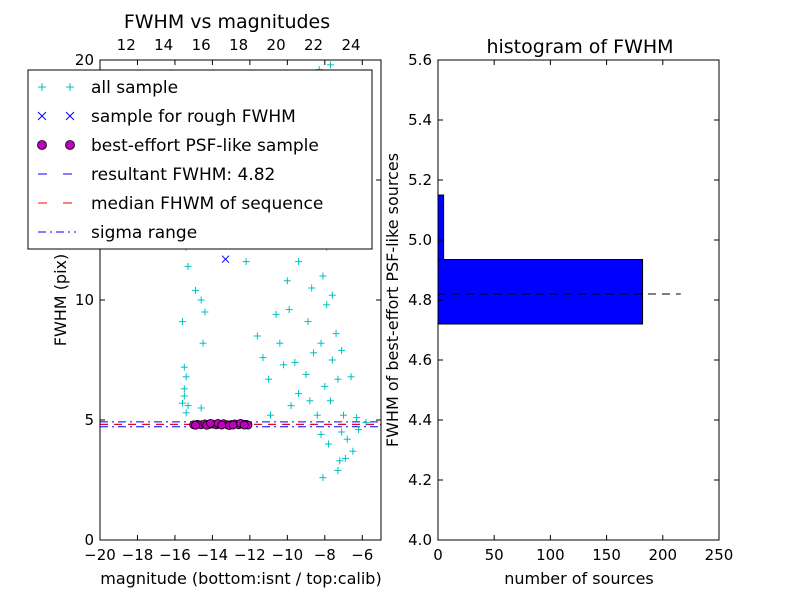 Image resolution: width=800 pixels, height=600 pixels. I want to click on legend-label: resultant FWHM: 4.82, so click(183, 175).